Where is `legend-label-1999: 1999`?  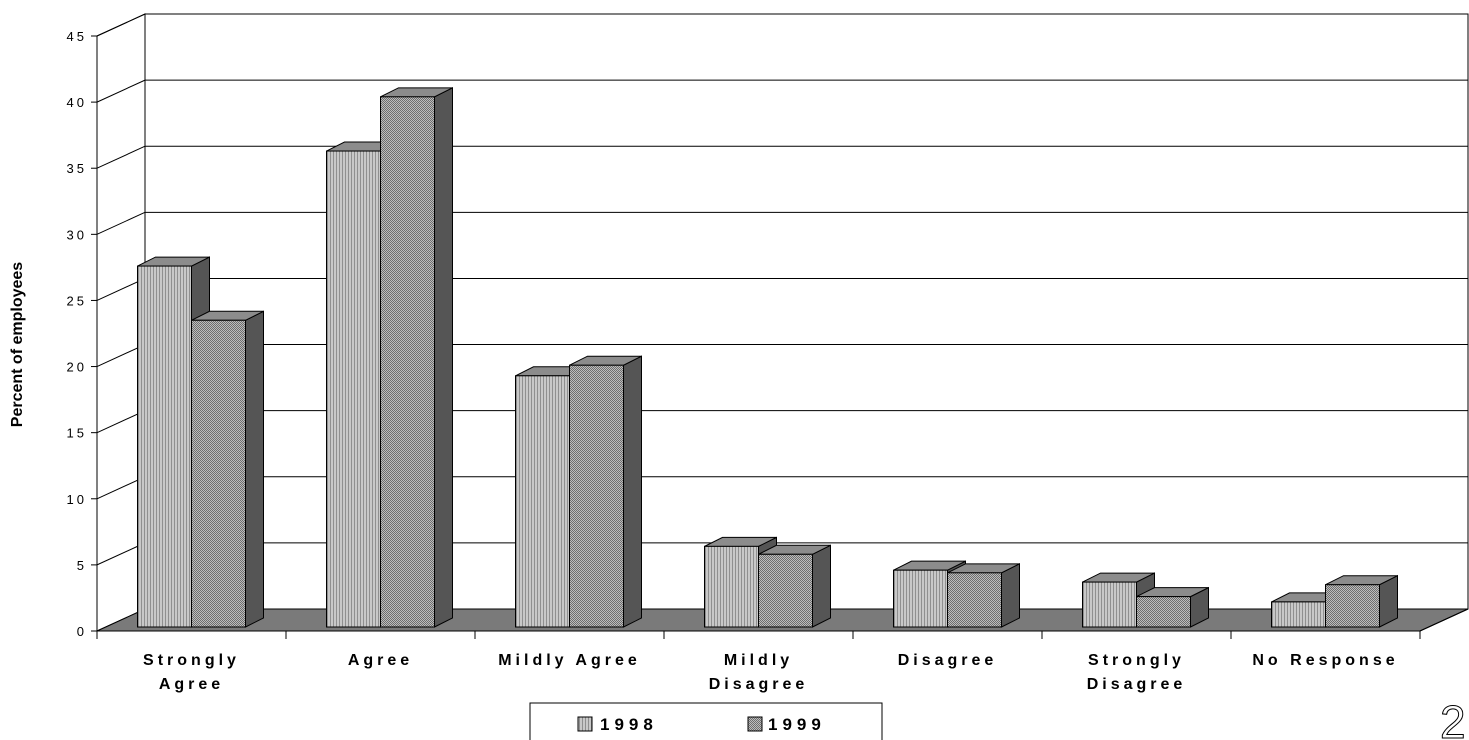
legend-label-1999: 1999 is located at coordinates (797, 724).